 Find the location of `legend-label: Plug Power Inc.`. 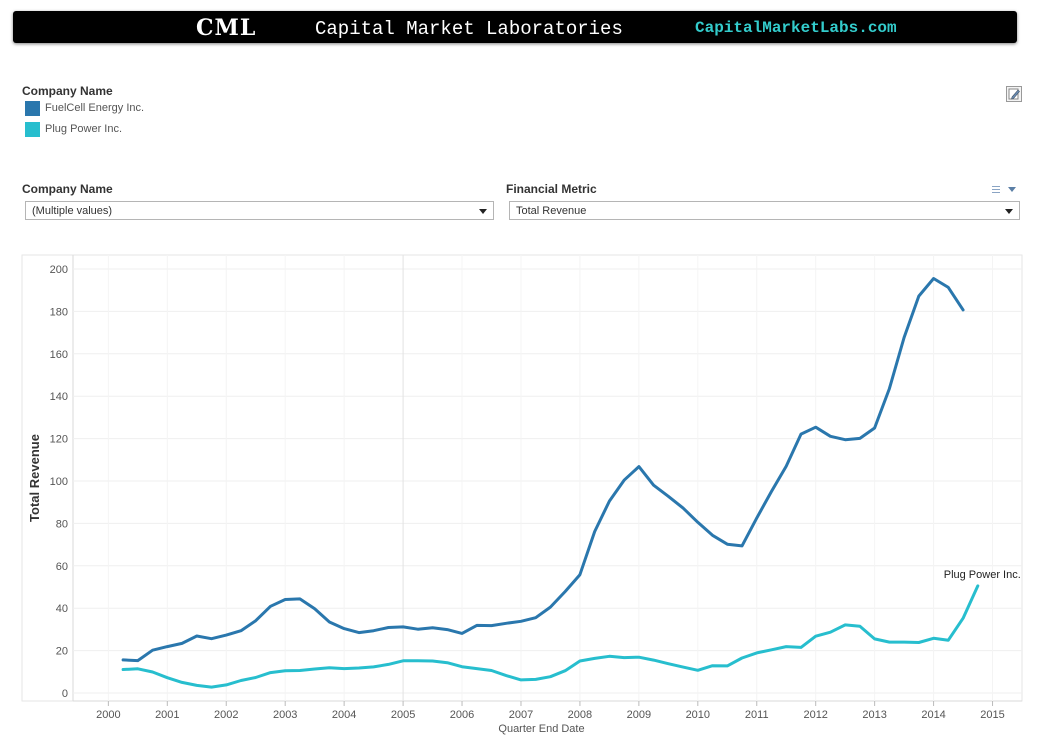

legend-label: Plug Power Inc. is located at coordinates (84, 129).